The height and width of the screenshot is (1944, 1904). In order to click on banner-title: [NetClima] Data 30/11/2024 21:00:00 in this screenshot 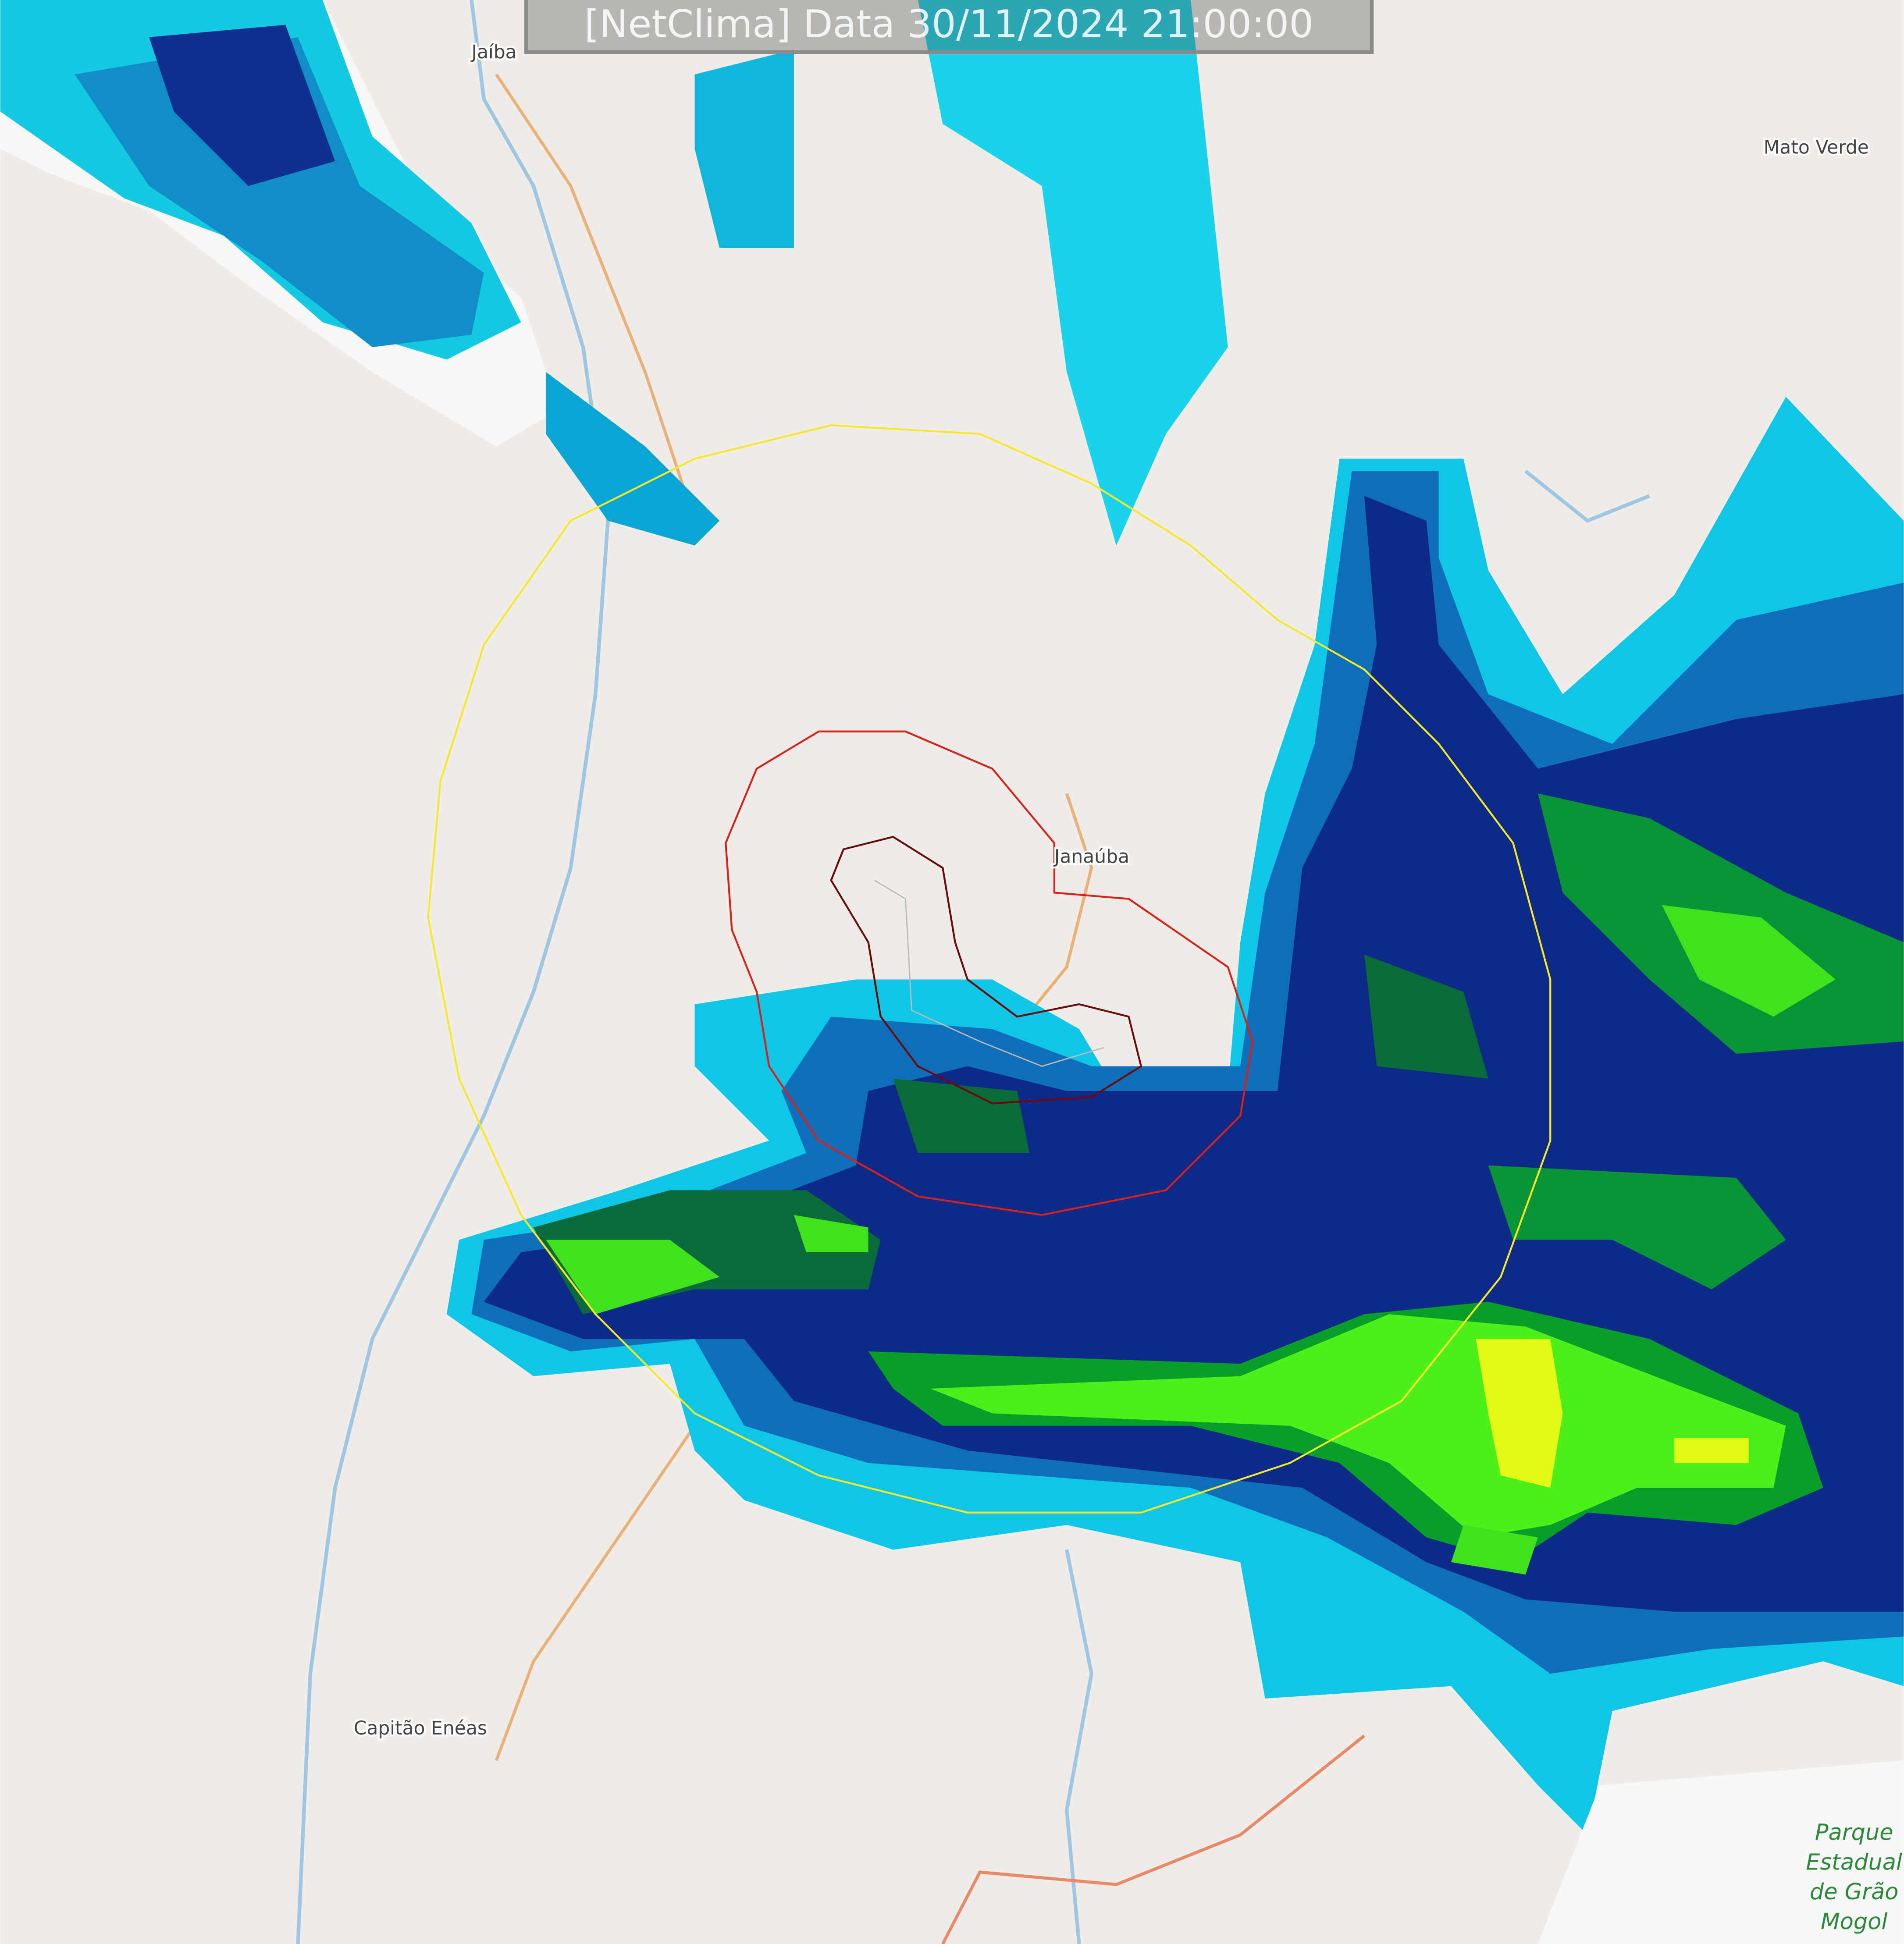, I will do `click(949, 24)`.